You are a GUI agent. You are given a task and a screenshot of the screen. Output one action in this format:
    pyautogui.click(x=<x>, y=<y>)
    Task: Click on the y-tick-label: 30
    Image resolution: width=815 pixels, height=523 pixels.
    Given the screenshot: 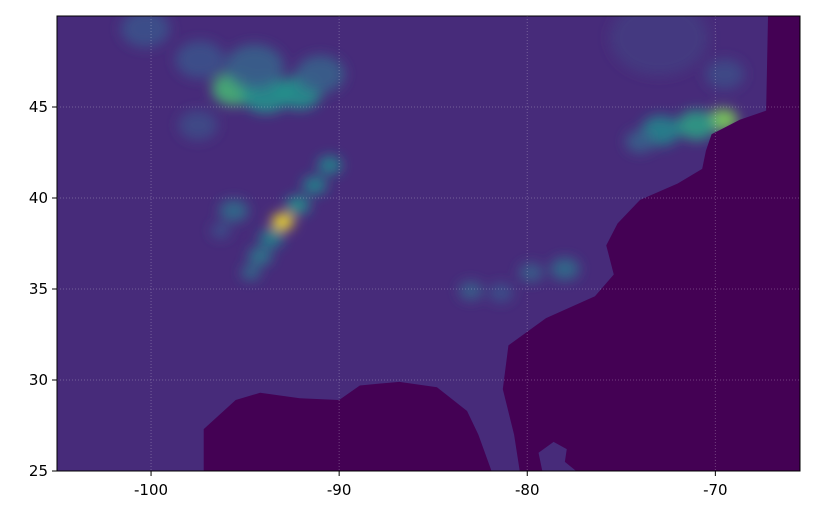 What is the action you would take?
    pyautogui.click(x=38, y=380)
    